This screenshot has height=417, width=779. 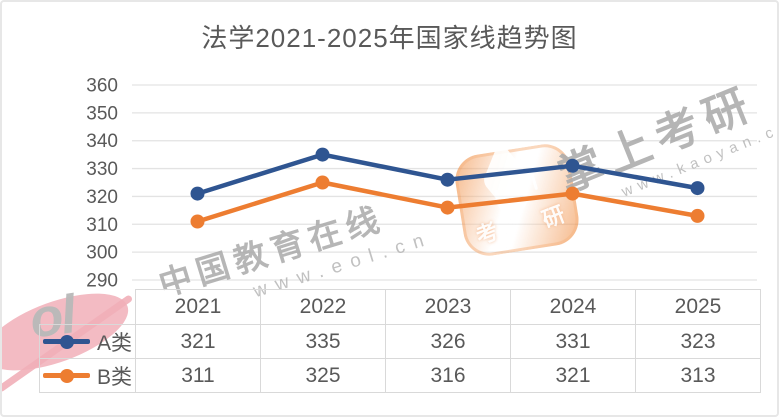 What do you see at coordinates (198, 307) in the screenshot?
I see `table-header-2021: 2021` at bounding box center [198, 307].